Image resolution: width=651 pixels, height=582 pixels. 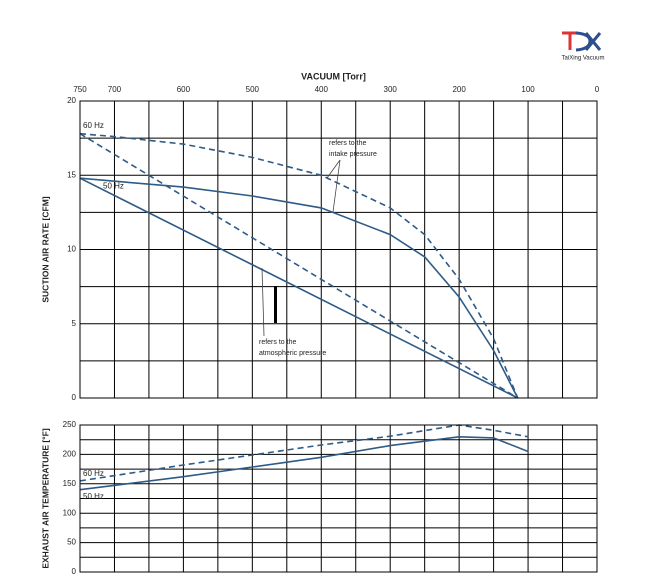 What do you see at coordinates (597, 89) in the screenshot?
I see `x-tick-label: 0` at bounding box center [597, 89].